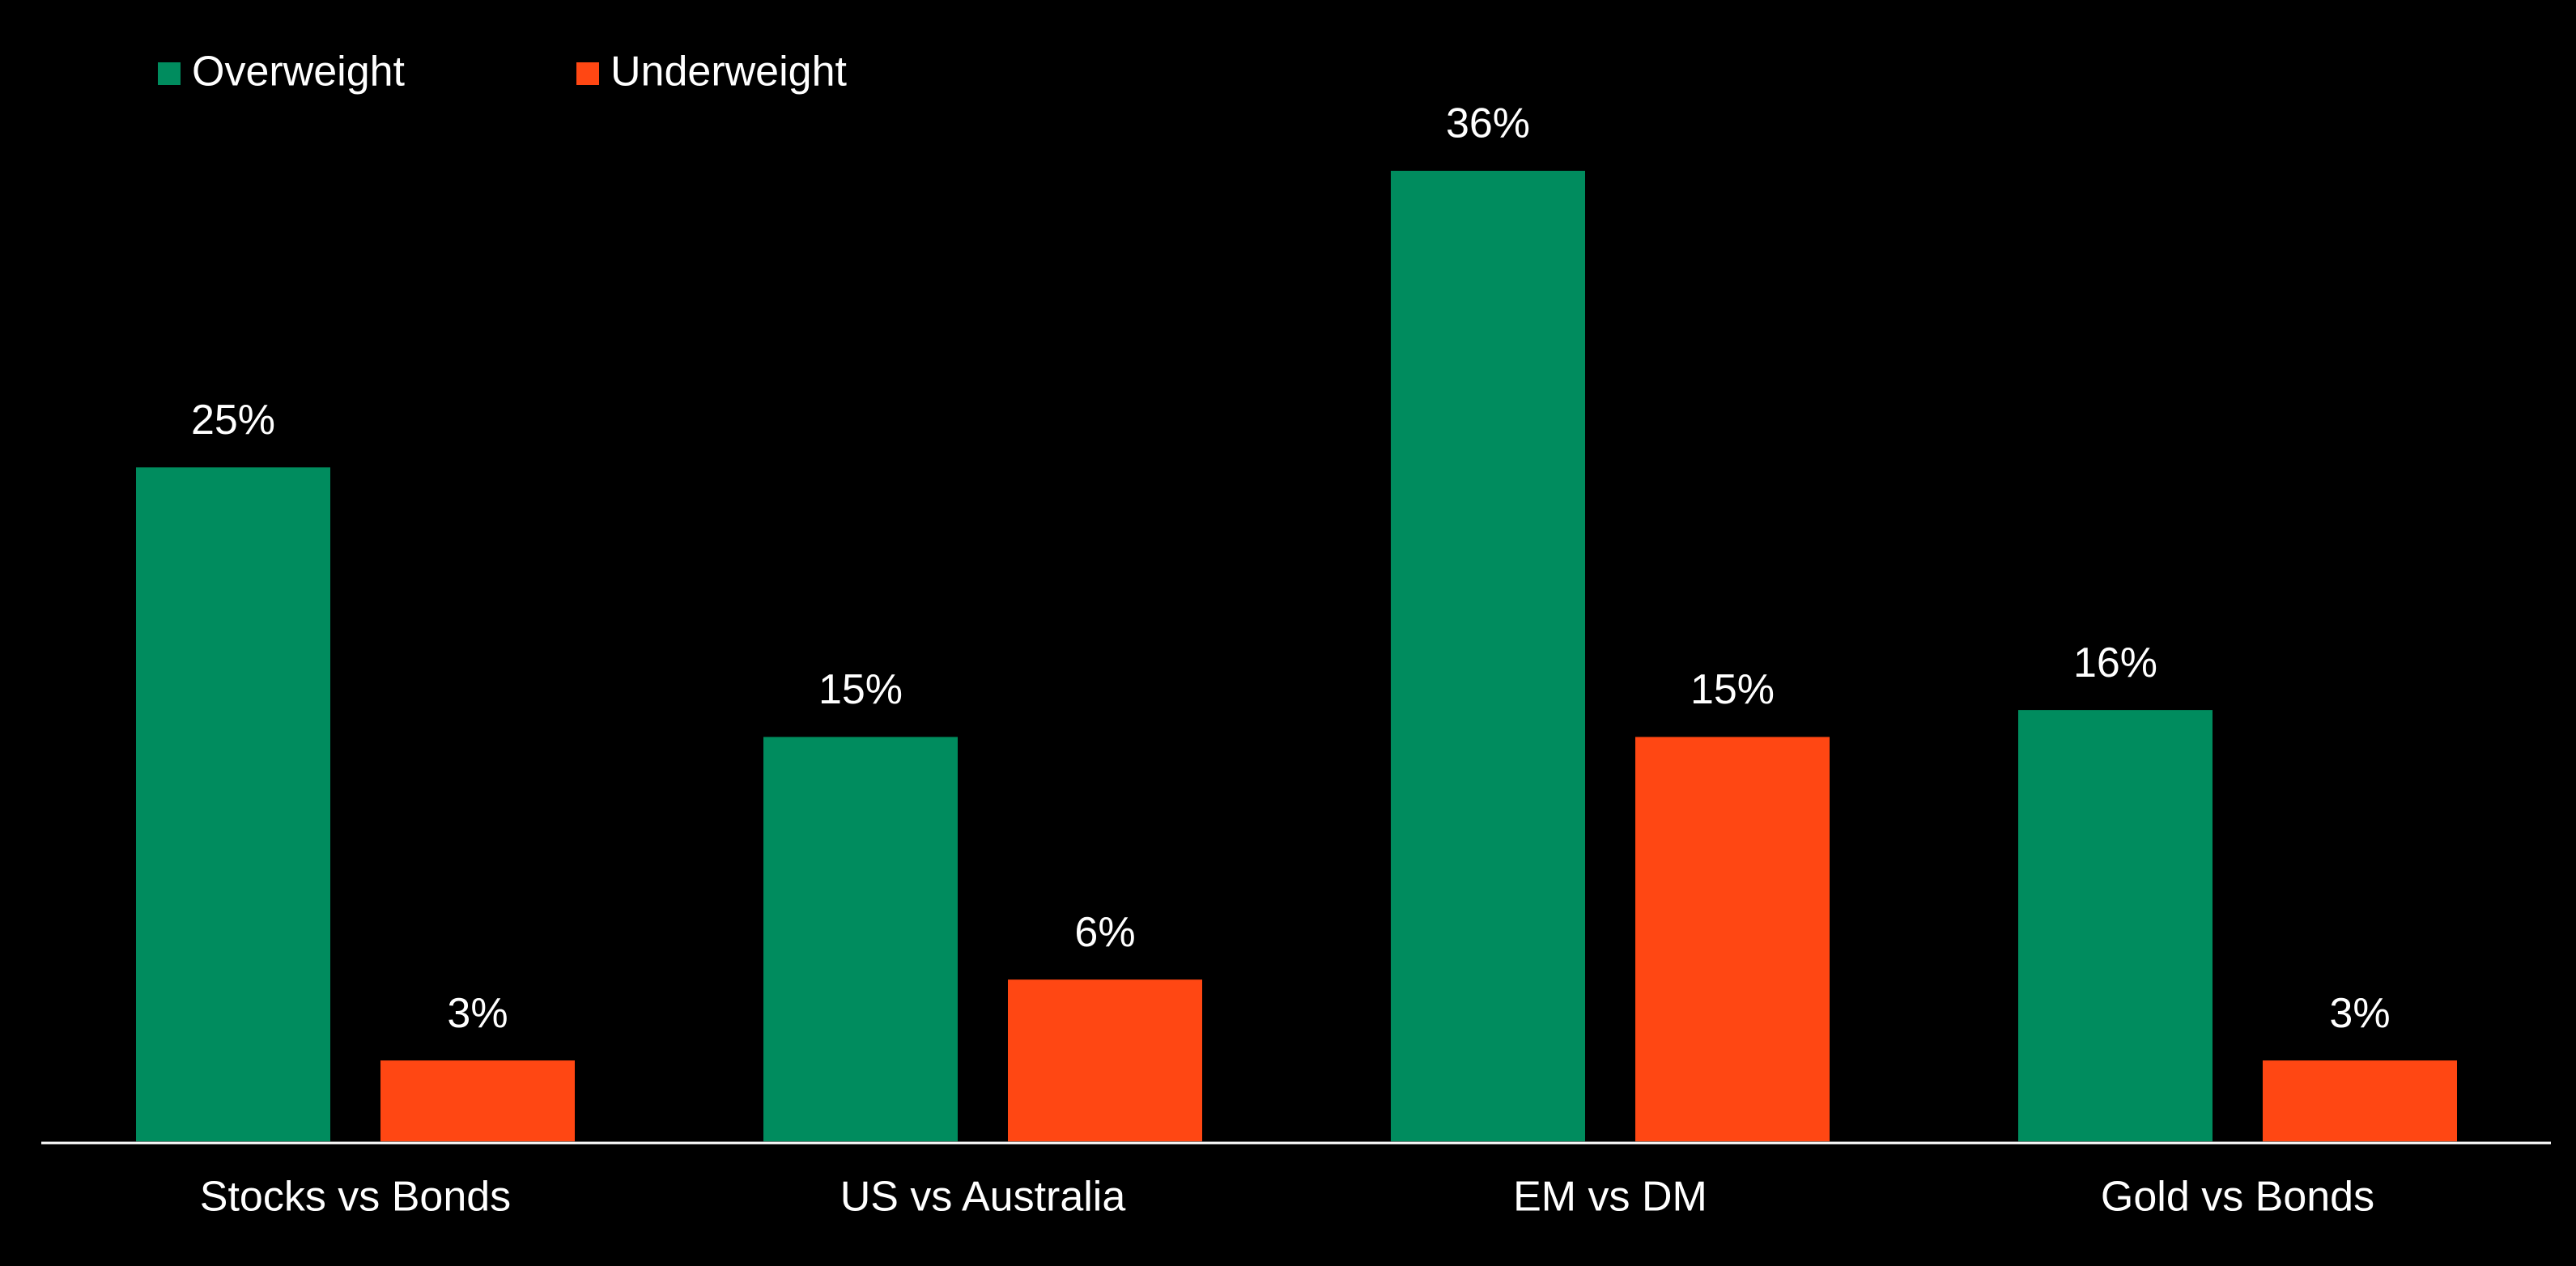  What do you see at coordinates (355, 1197) in the screenshot?
I see `x-tick-label: Stocks vs Bonds` at bounding box center [355, 1197].